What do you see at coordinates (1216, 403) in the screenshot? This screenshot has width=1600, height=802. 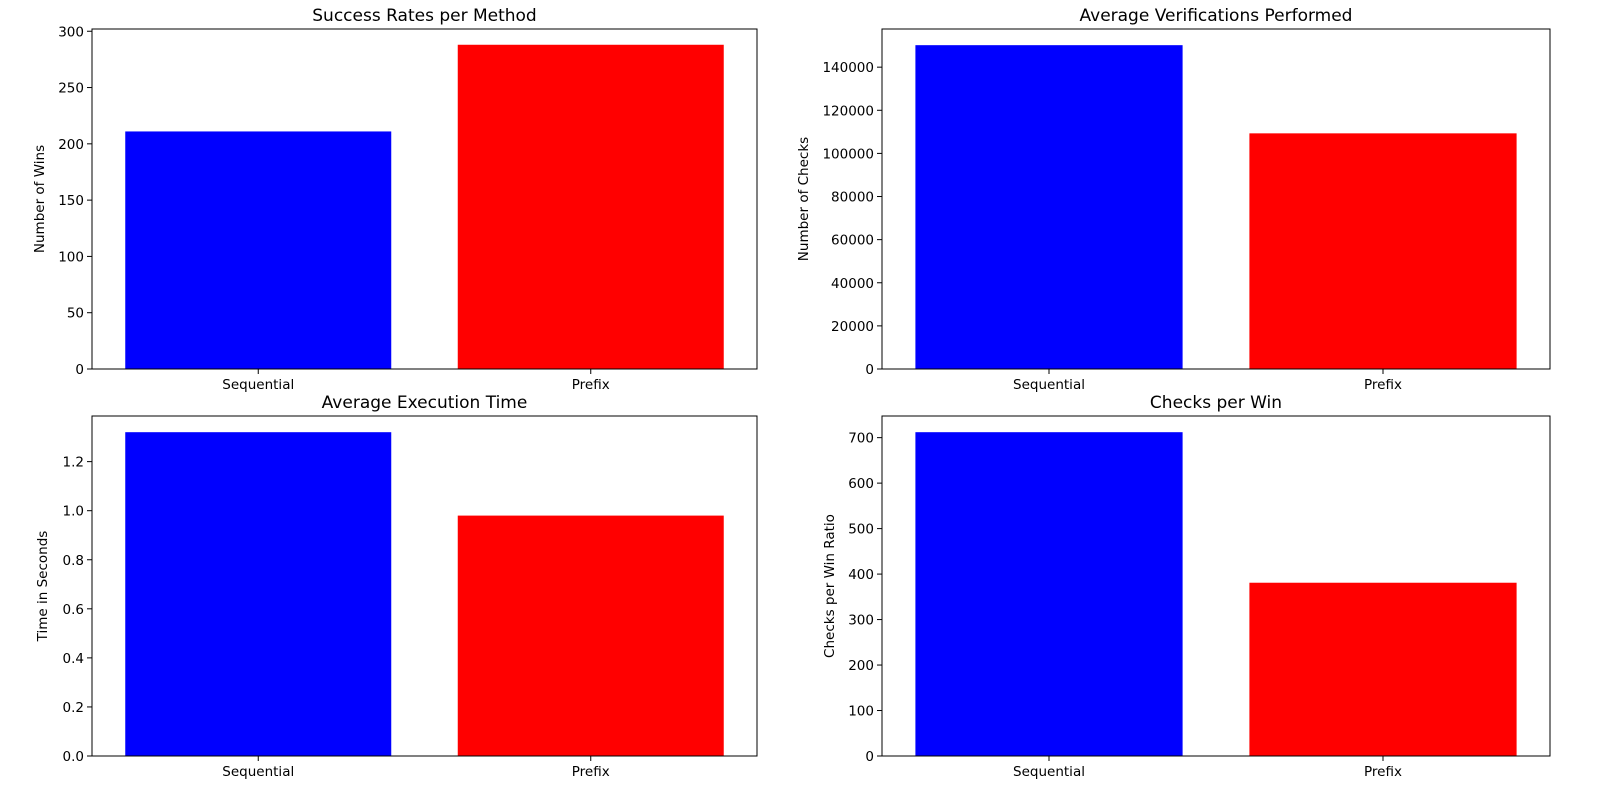 I see `chart-title: Checks per Win` at bounding box center [1216, 403].